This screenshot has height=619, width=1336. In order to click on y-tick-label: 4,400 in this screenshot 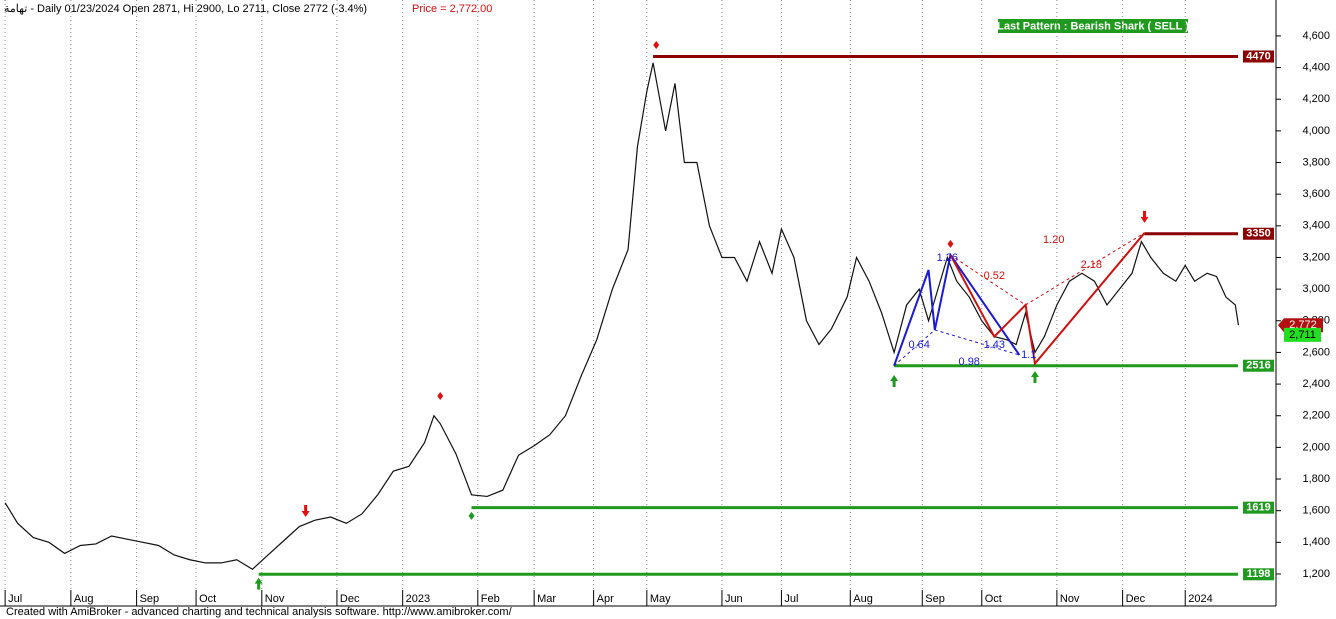, I will do `click(1316, 67)`.